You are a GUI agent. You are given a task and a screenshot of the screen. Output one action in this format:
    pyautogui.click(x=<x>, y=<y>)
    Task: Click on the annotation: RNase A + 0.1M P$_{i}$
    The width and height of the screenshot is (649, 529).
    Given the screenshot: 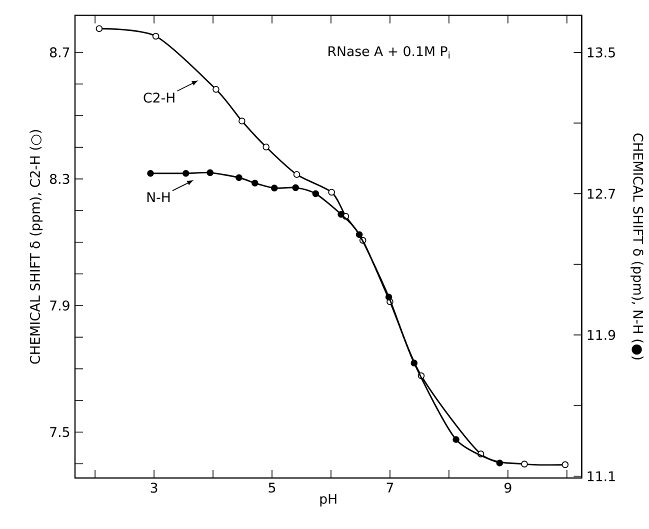 What is the action you would take?
    pyautogui.click(x=389, y=52)
    